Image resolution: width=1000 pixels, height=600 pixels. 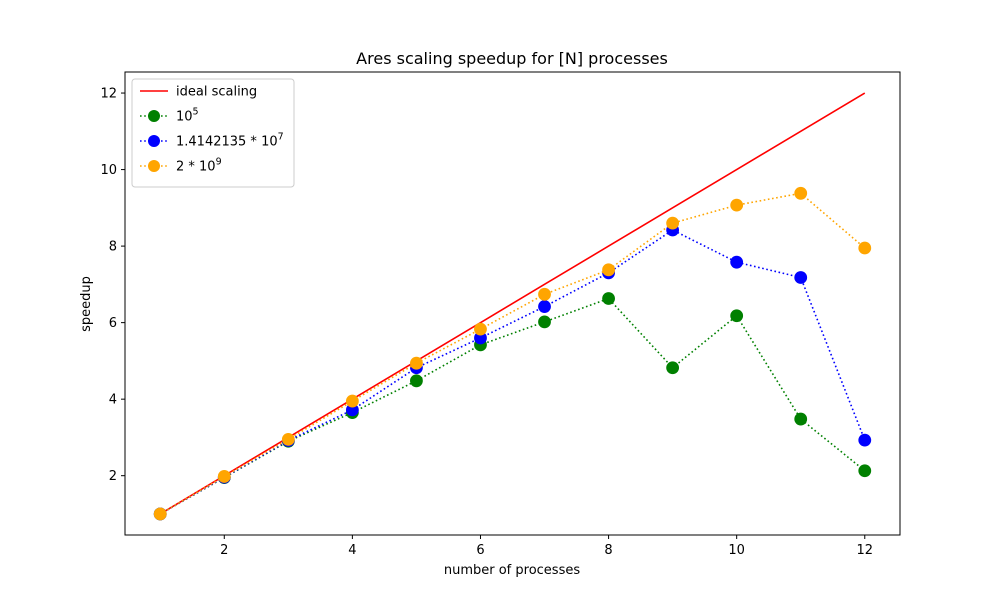 I want to click on x-tick-label-3: 8, so click(x=608, y=550).